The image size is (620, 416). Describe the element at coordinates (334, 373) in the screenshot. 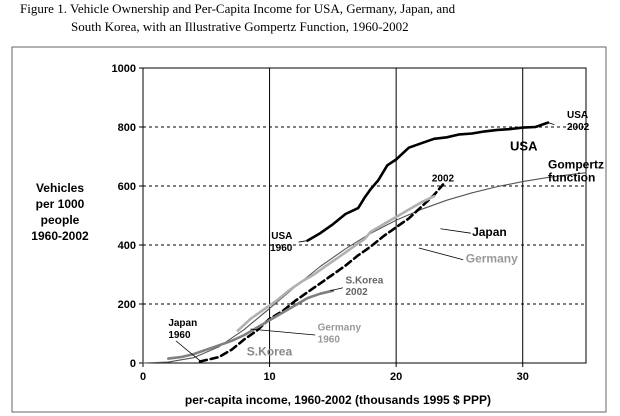

I see `x-tick-labels: 0 10 20 30` at that location.